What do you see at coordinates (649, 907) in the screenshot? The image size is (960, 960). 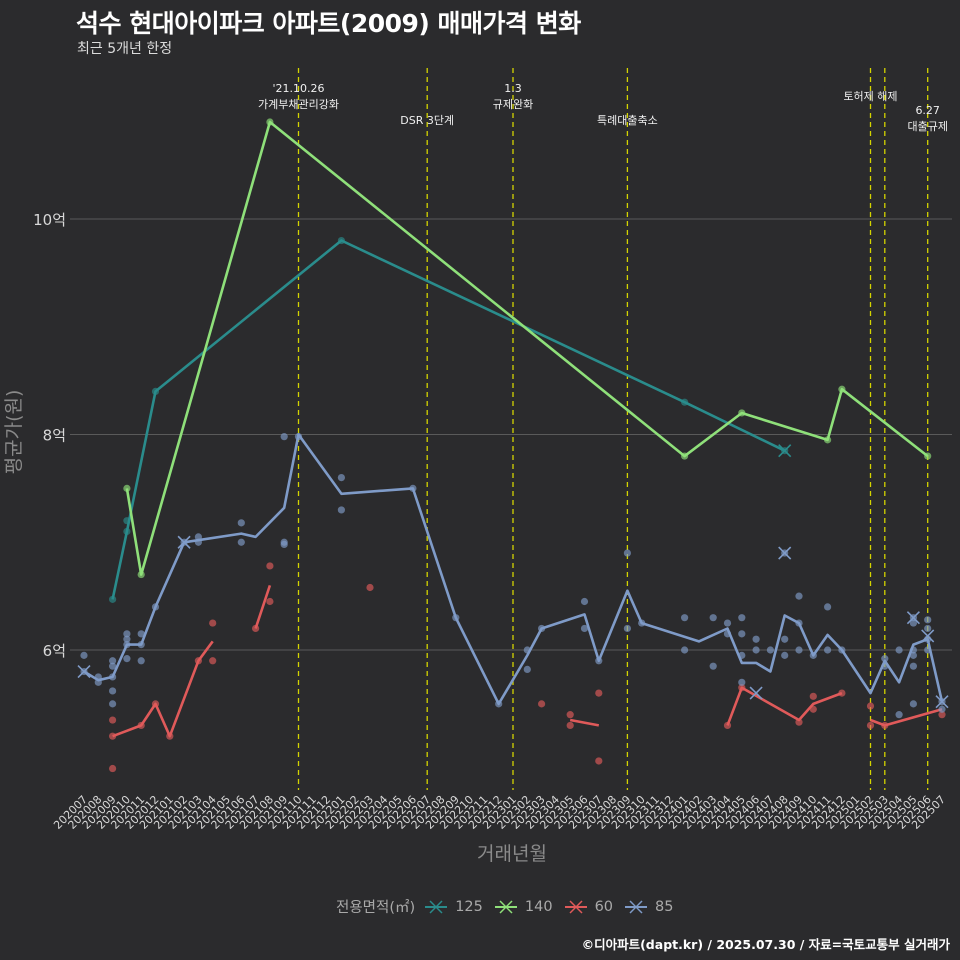 I see `legend-item-85: 85` at bounding box center [649, 907].